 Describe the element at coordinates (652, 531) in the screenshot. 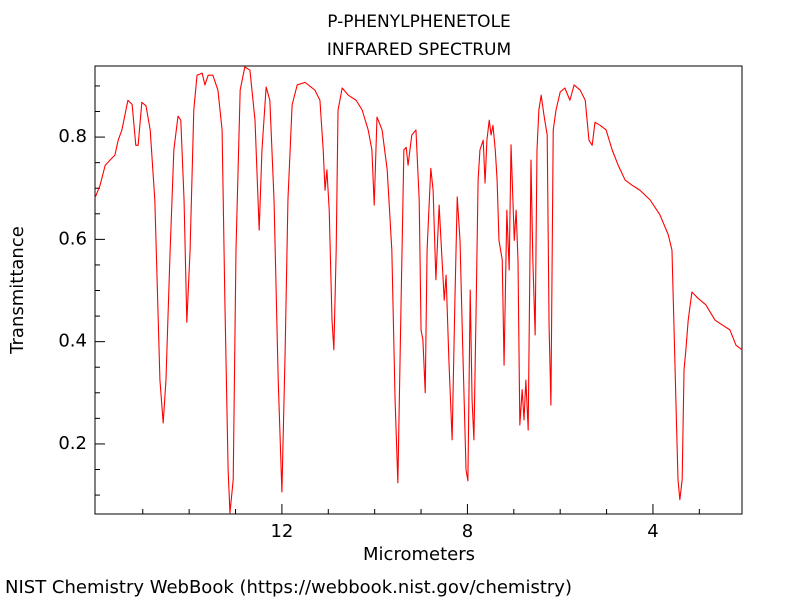

I see `x-tick-label: 4` at that location.